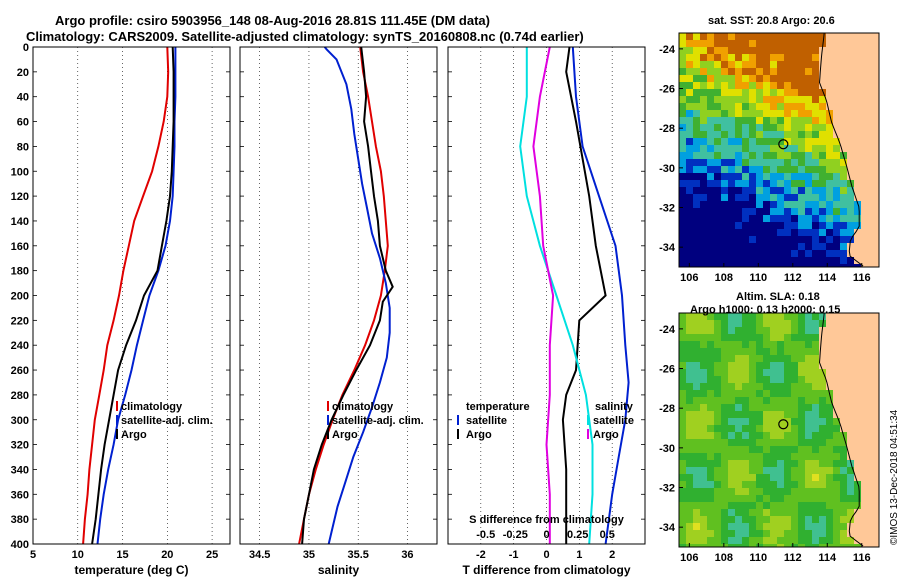 This screenshot has width=900, height=580. I want to click on y-tick-label: 160, so click(20, 247).